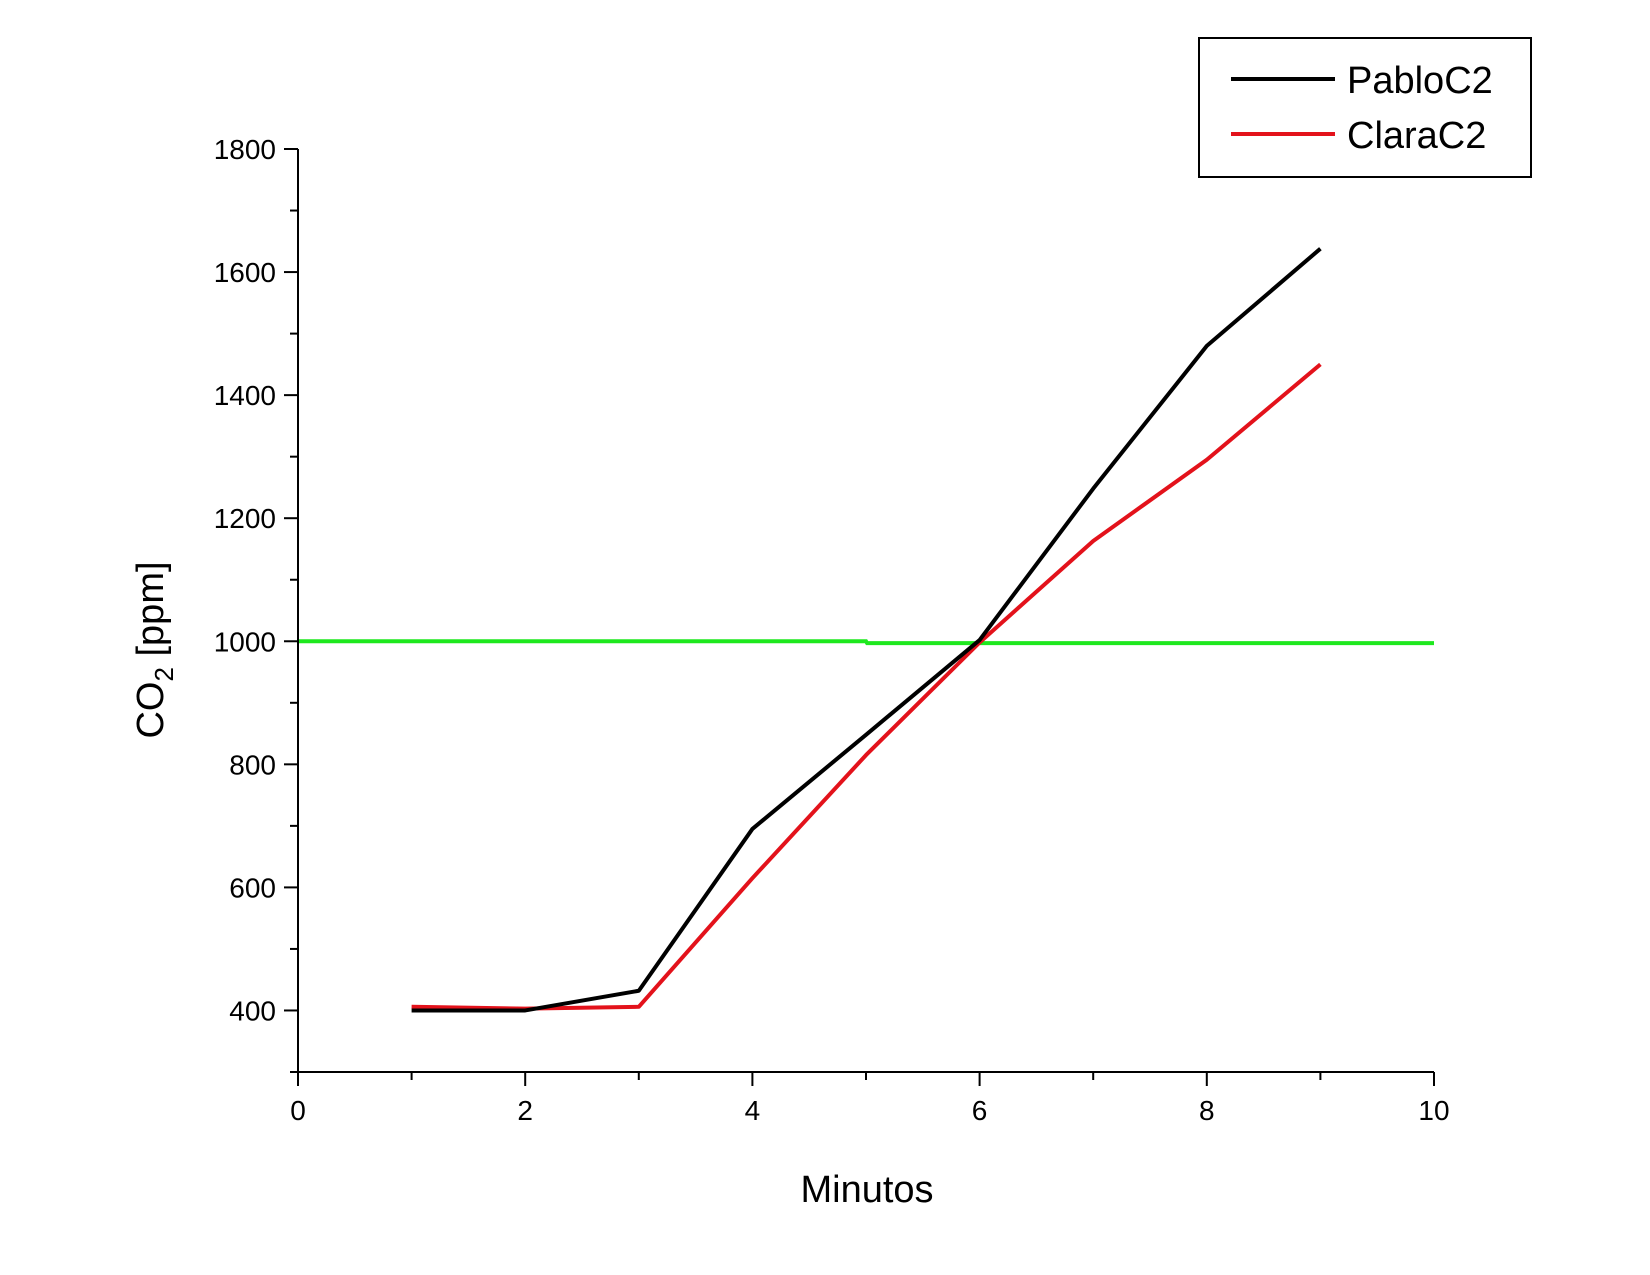 This screenshot has width=1650, height=1275. What do you see at coordinates (245, 395) in the screenshot?
I see `y-tick-label: 1400` at bounding box center [245, 395].